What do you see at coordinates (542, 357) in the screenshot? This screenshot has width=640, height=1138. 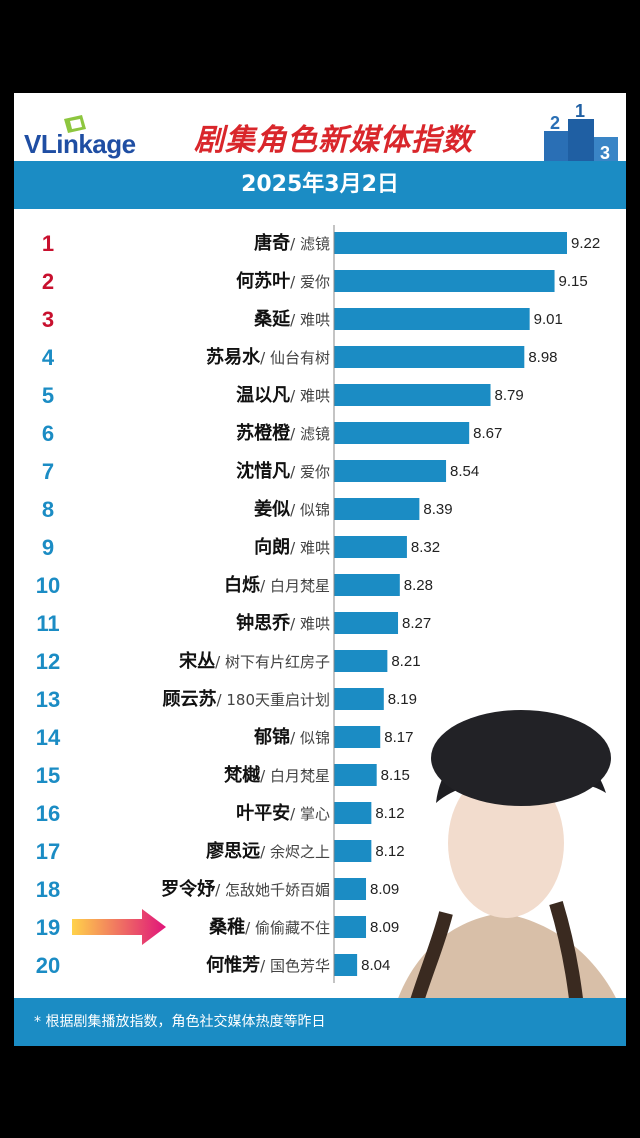 I see `value-label: 8.98` at bounding box center [542, 357].